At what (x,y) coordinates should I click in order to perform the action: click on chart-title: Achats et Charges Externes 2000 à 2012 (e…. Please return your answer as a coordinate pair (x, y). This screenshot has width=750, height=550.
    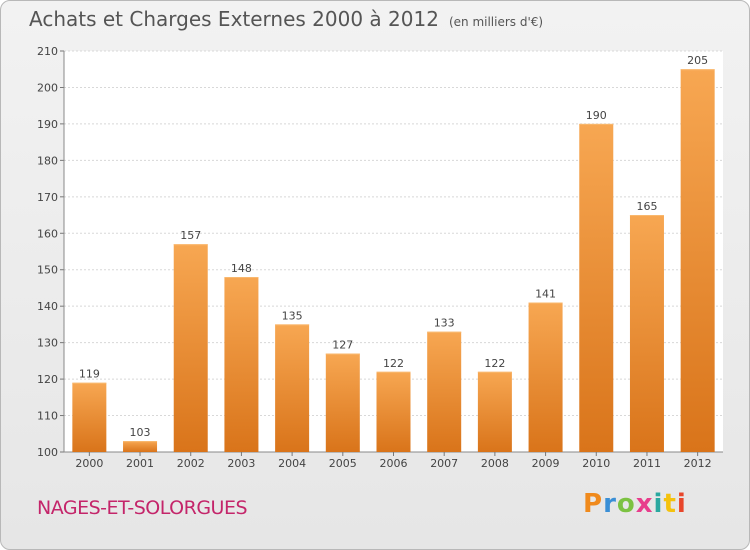
    Looking at the image, I should click on (286, 19).